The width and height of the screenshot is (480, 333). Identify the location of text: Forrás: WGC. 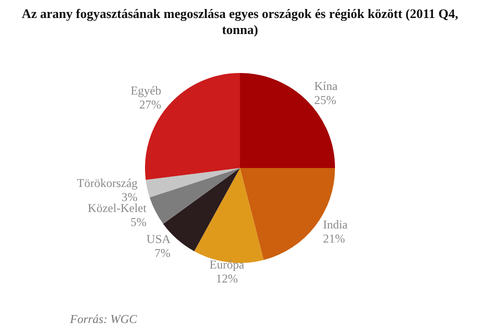
(104, 319).